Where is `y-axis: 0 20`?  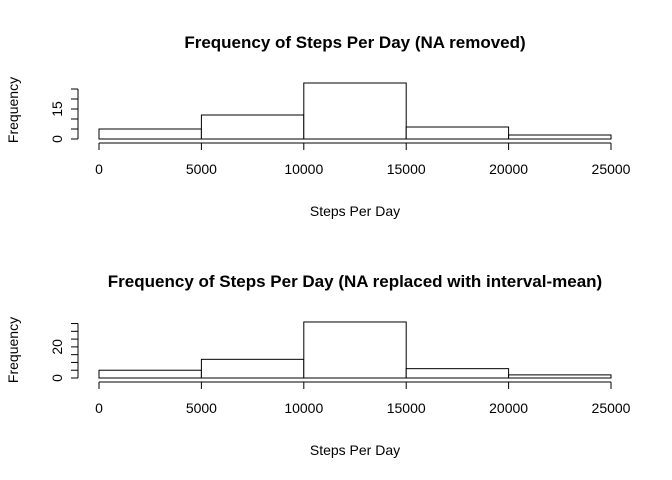
y-axis: 0 20 is located at coordinates (64, 352).